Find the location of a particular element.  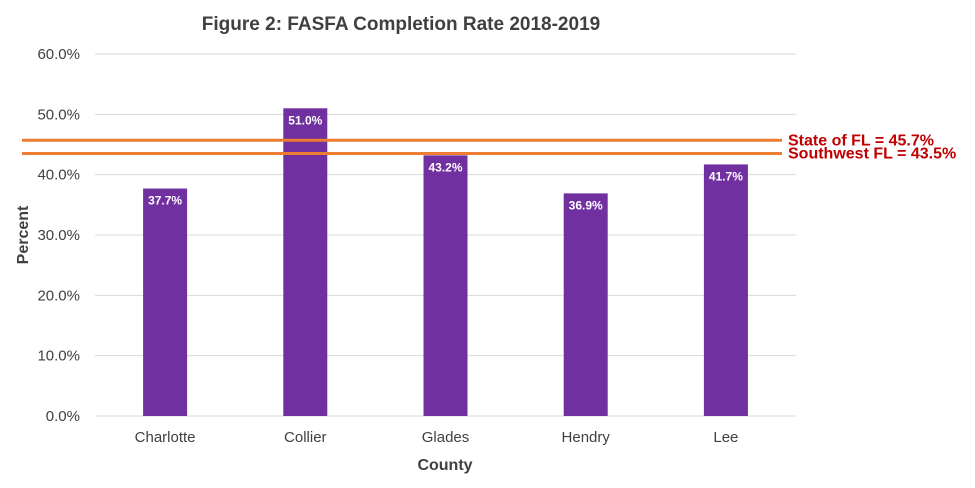

reference-label: State of FL = 45.7% is located at coordinates (861, 140).